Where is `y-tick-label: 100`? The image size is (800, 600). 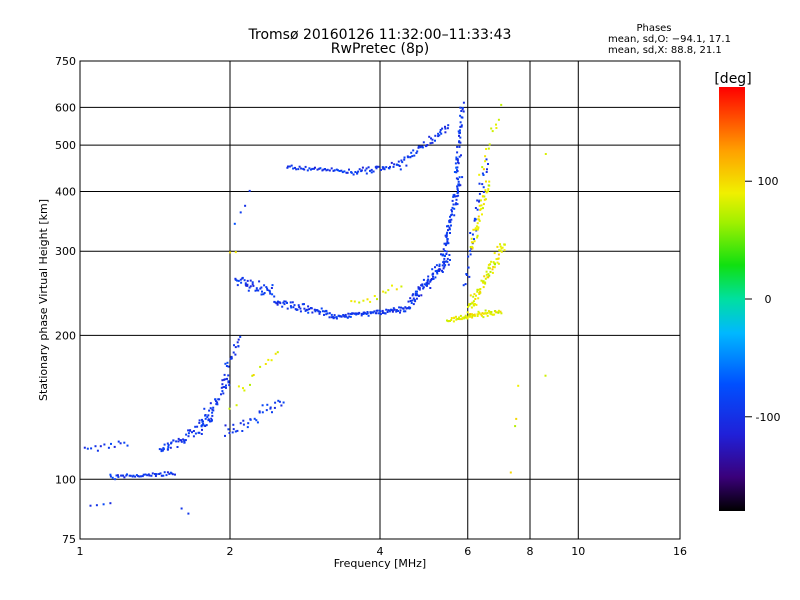 y-tick-label: 100 is located at coordinates (65, 479).